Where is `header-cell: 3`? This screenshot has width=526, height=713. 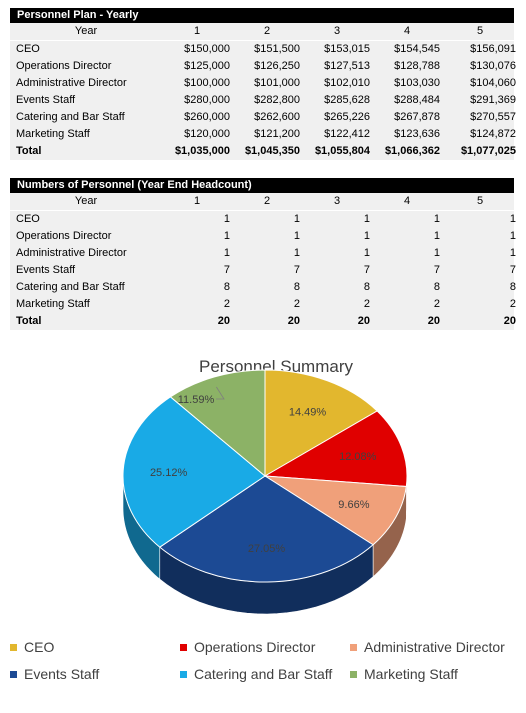 header-cell: 3 is located at coordinates (337, 201).